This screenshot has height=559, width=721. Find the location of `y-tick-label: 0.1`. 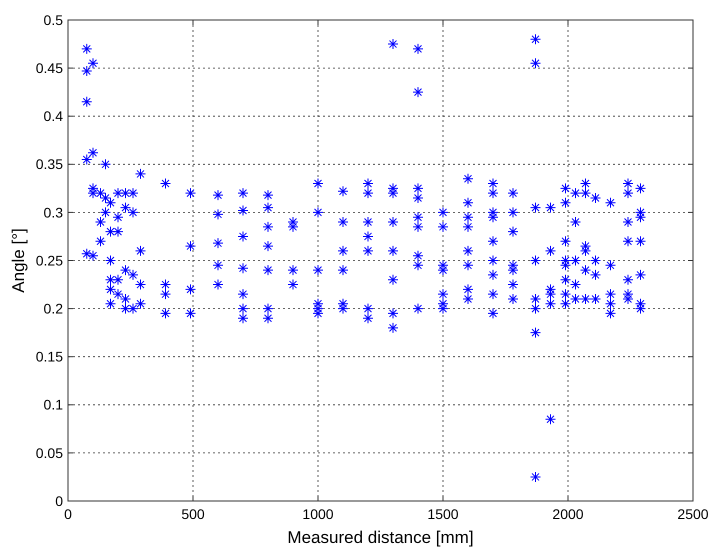

y-tick-label: 0.1 is located at coordinates (54, 404).